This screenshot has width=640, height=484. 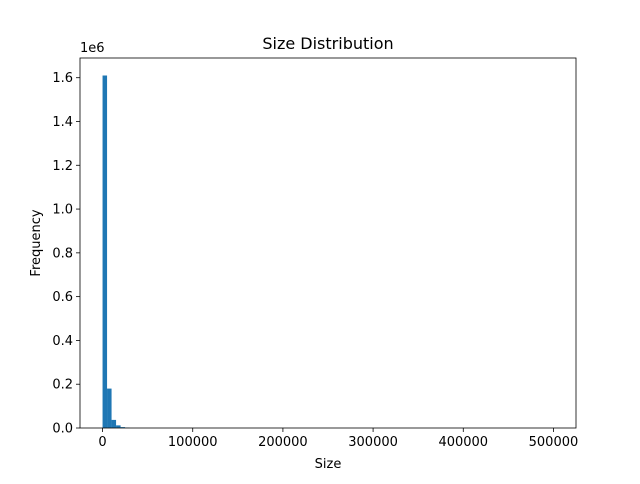 What do you see at coordinates (62, 210) in the screenshot?
I see `y-tick-label: 1.0` at bounding box center [62, 210].